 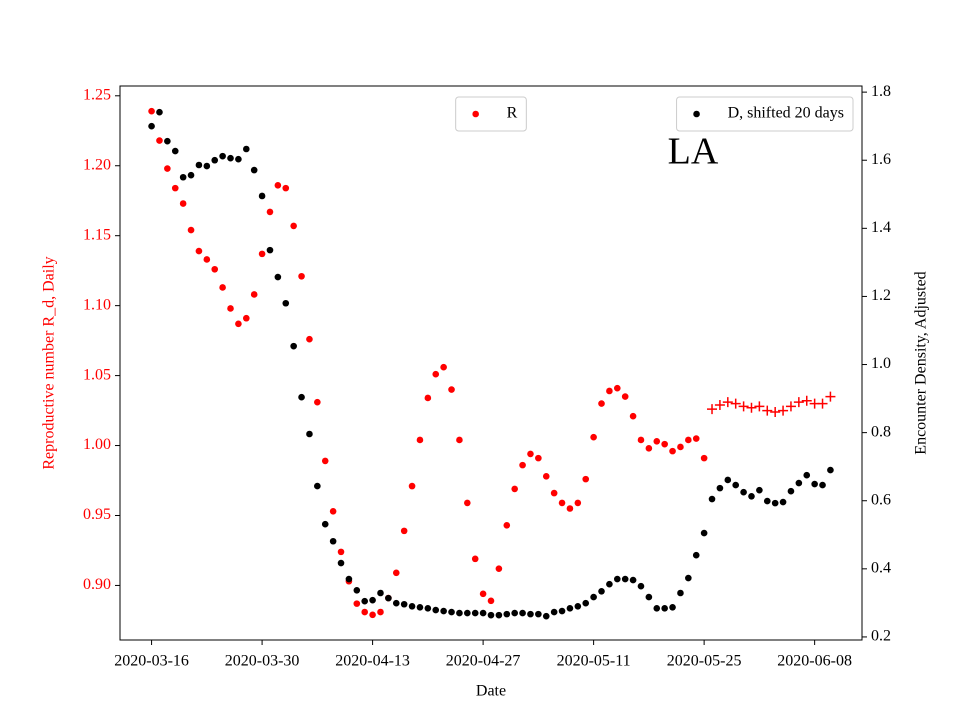 I want to click on legend: R, so click(x=491, y=114).